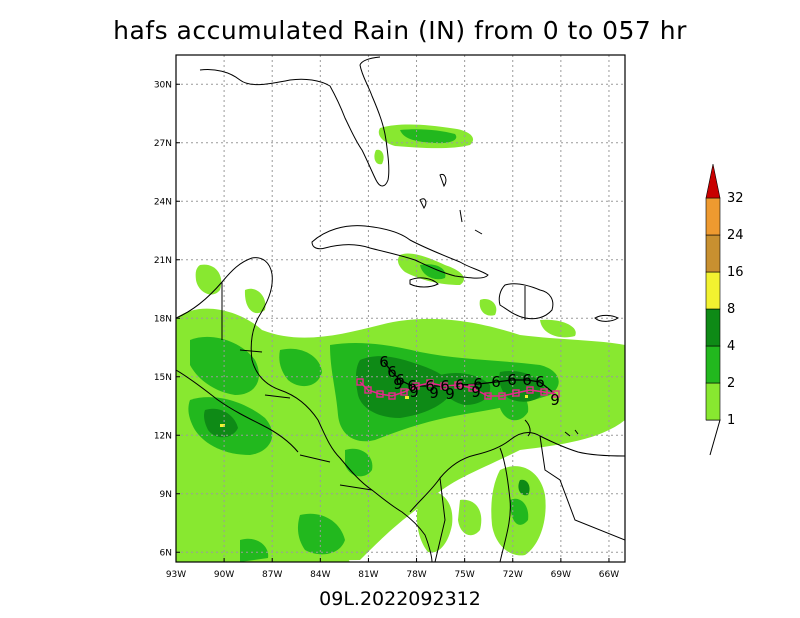 Image resolution: width=800 pixels, height=618 pixels. Describe the element at coordinates (731, 420) in the screenshot. I see `colorbar-level-label: 1` at that location.